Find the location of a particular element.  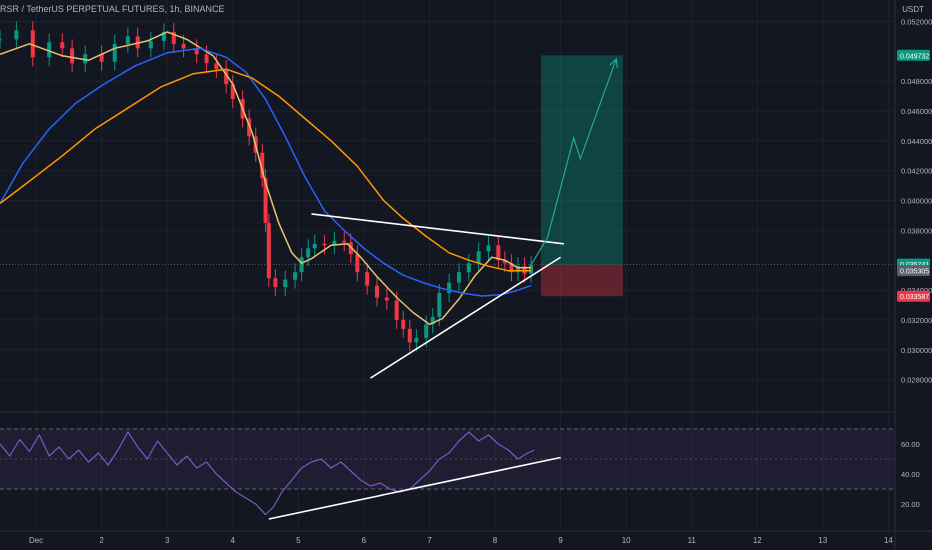

price-badge-2: 0.035305 is located at coordinates (913, 271).